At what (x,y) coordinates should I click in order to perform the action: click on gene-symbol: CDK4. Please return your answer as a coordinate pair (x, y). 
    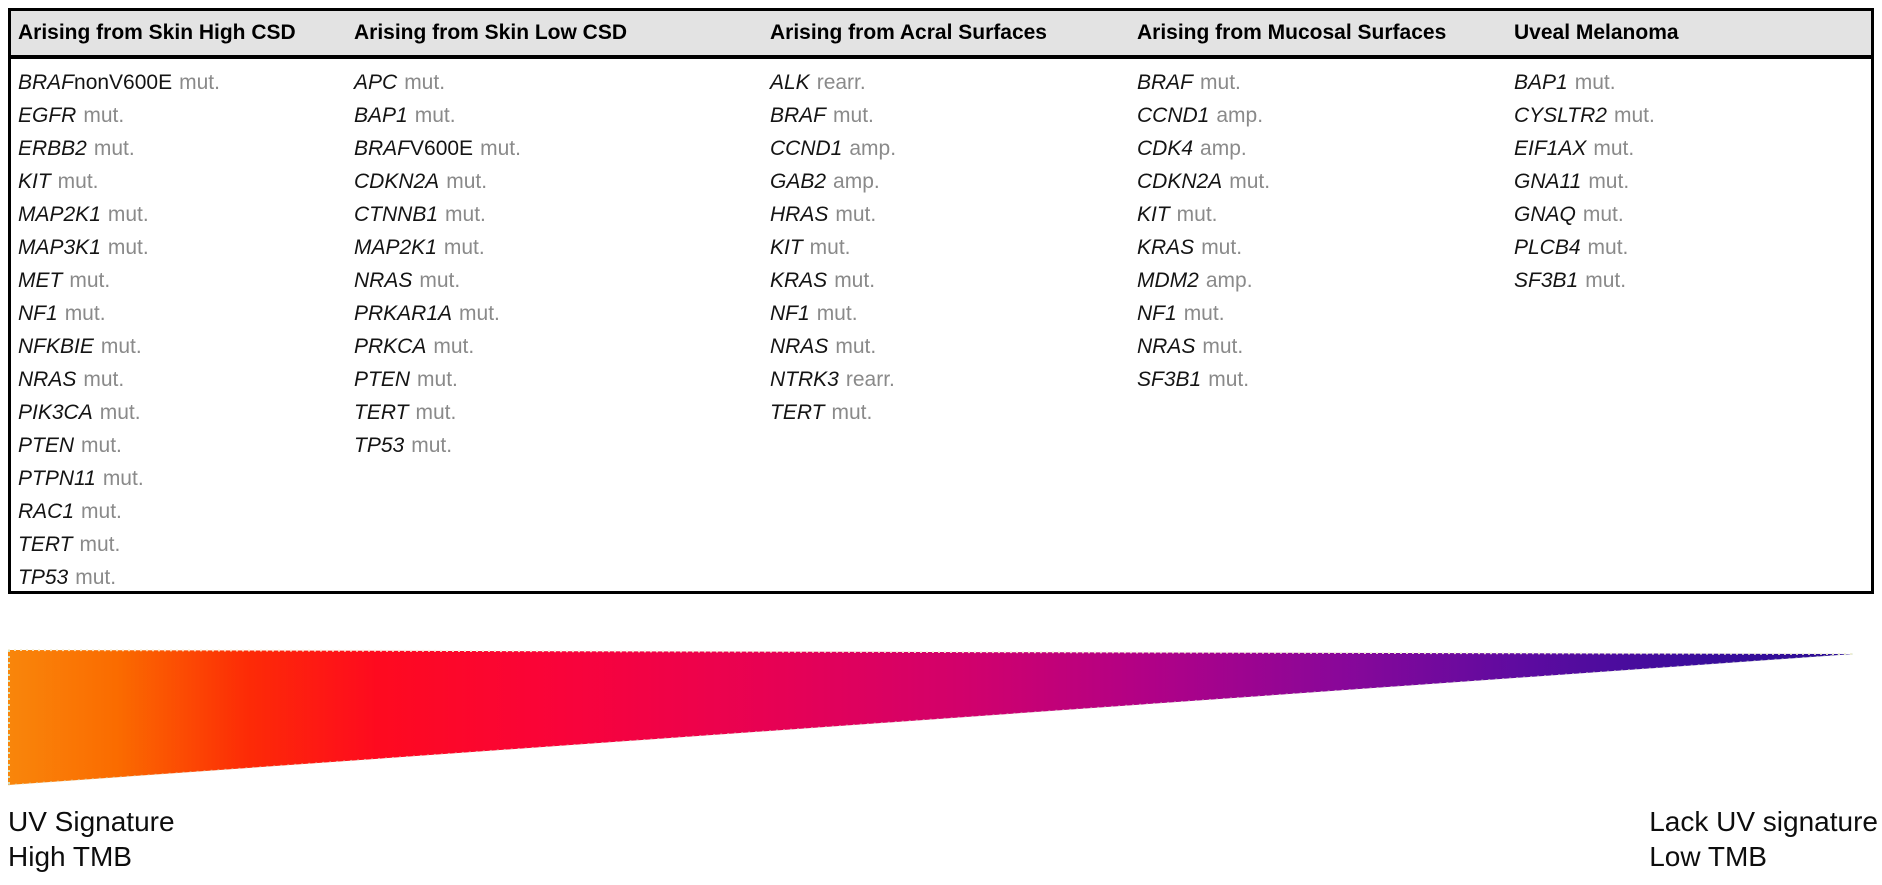
    Looking at the image, I should click on (1165, 148).